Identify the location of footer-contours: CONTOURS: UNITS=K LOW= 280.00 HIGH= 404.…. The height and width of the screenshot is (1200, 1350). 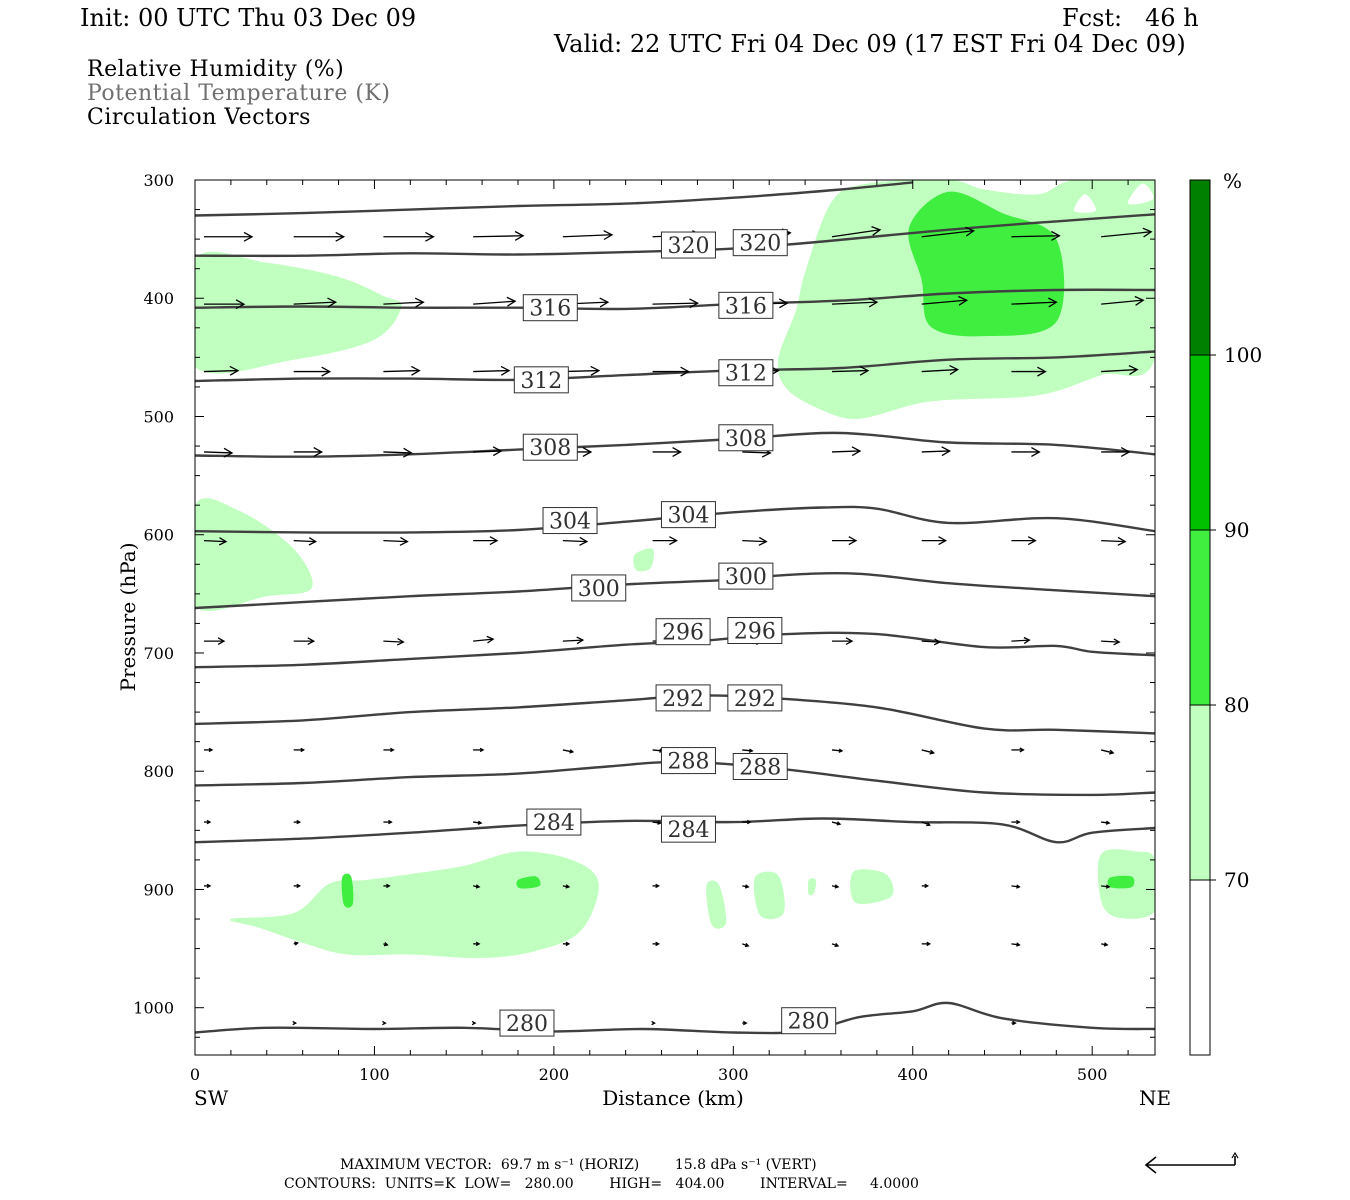
(601, 1184).